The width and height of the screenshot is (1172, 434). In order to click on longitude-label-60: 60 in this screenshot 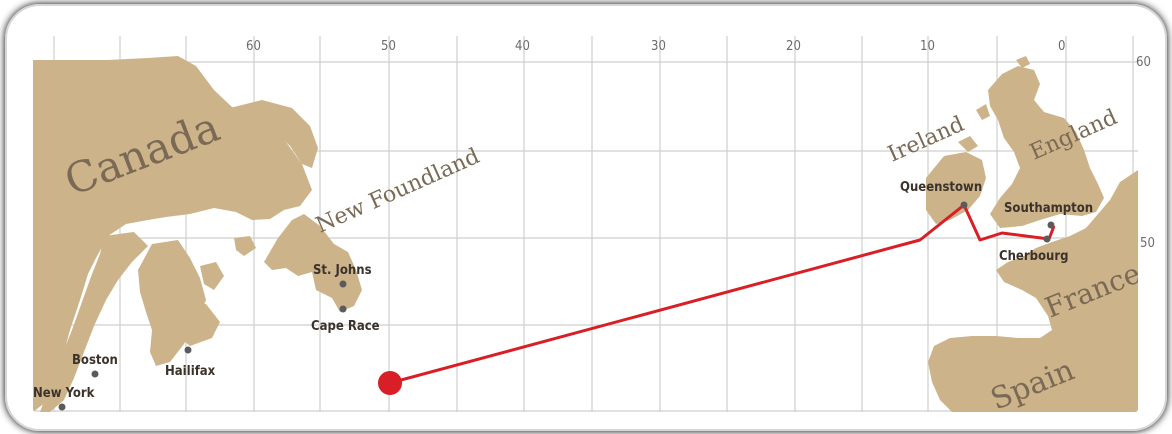, I will do `click(253, 46)`.